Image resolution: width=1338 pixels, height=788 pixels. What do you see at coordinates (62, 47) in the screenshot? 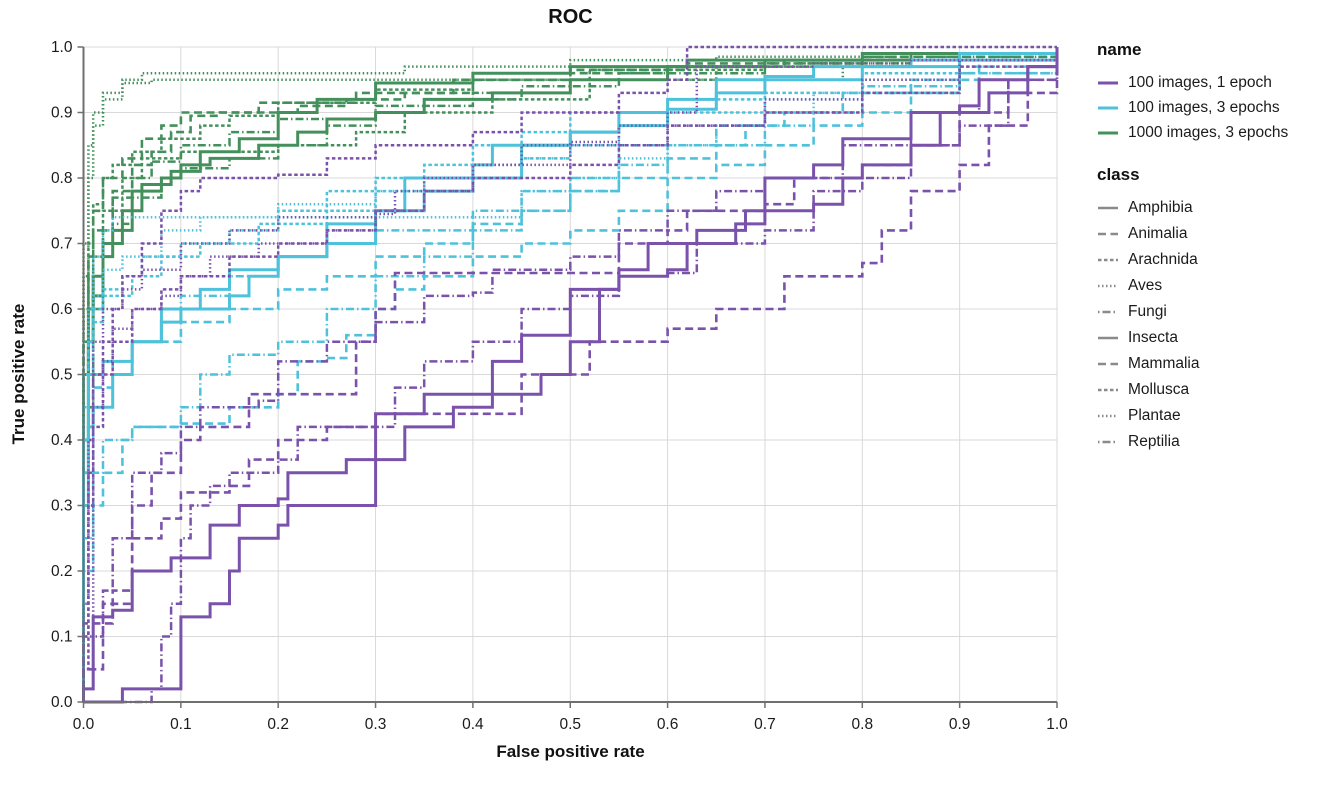
I see `y-tick-label: 1.0` at bounding box center [62, 47].